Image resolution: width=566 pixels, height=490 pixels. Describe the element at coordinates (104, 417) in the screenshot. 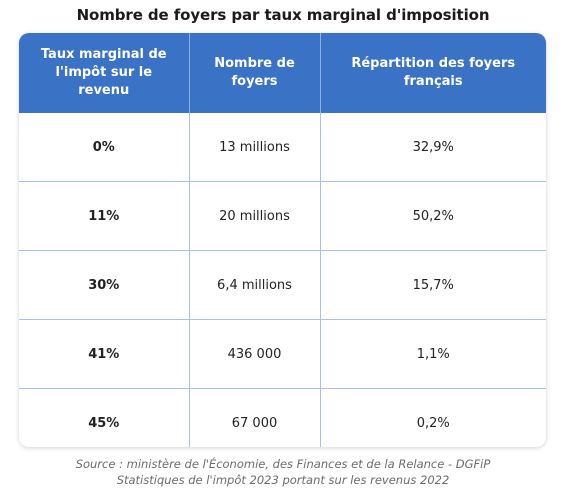

I see `cell-rate: 45%` at that location.